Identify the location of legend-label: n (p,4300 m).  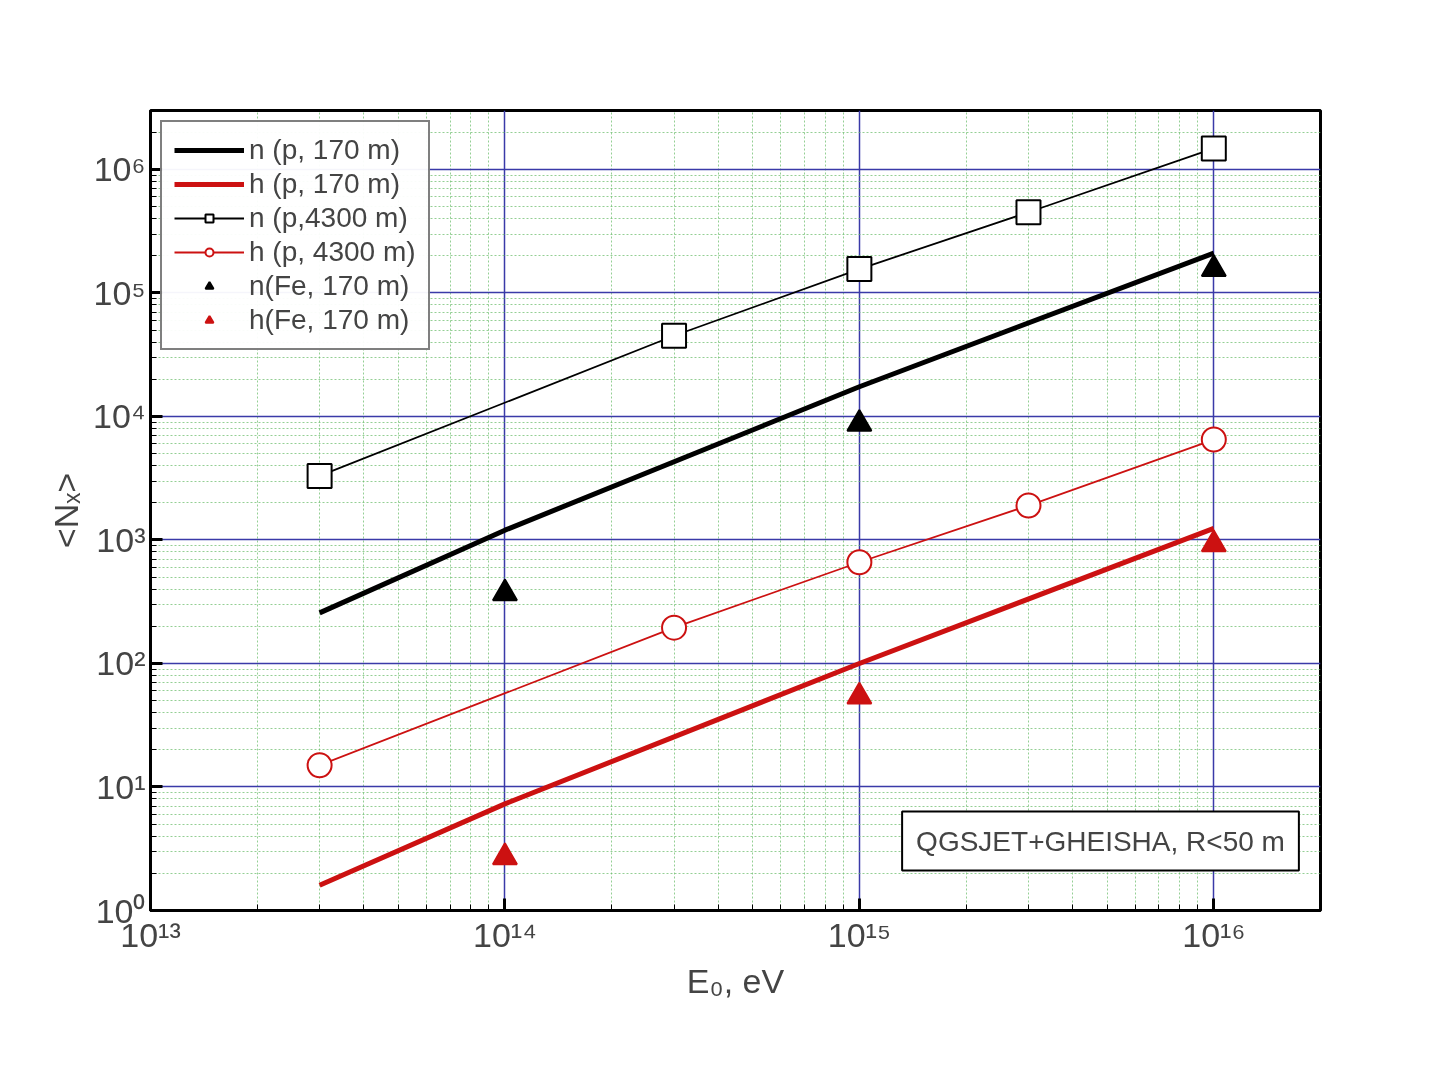
(328, 218).